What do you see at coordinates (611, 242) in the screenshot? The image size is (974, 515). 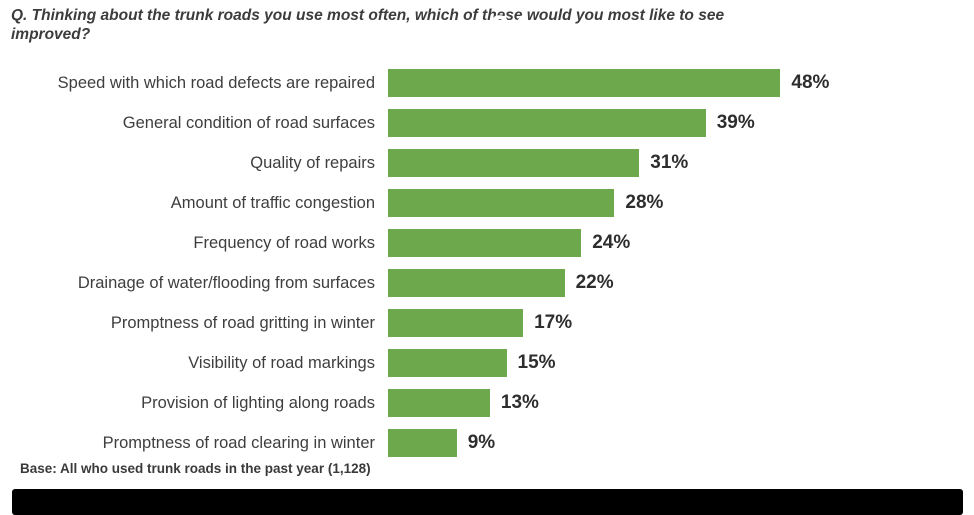 I see `value-label: 24%` at bounding box center [611, 242].